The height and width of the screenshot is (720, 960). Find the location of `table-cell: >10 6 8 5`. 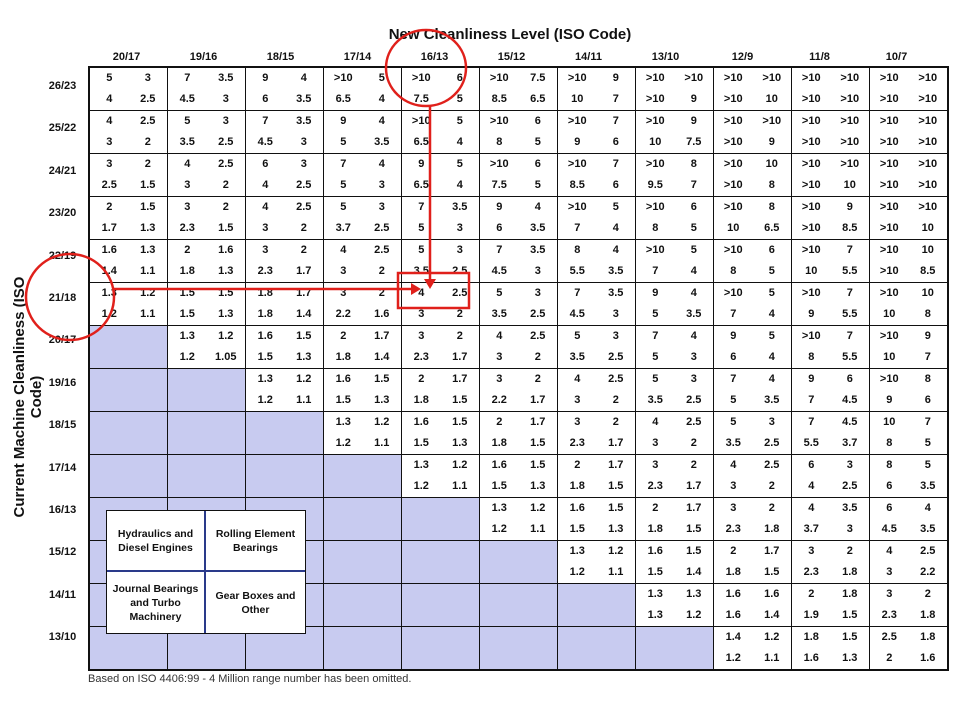

table-cell: >10 6 8 5 is located at coordinates (518, 132).